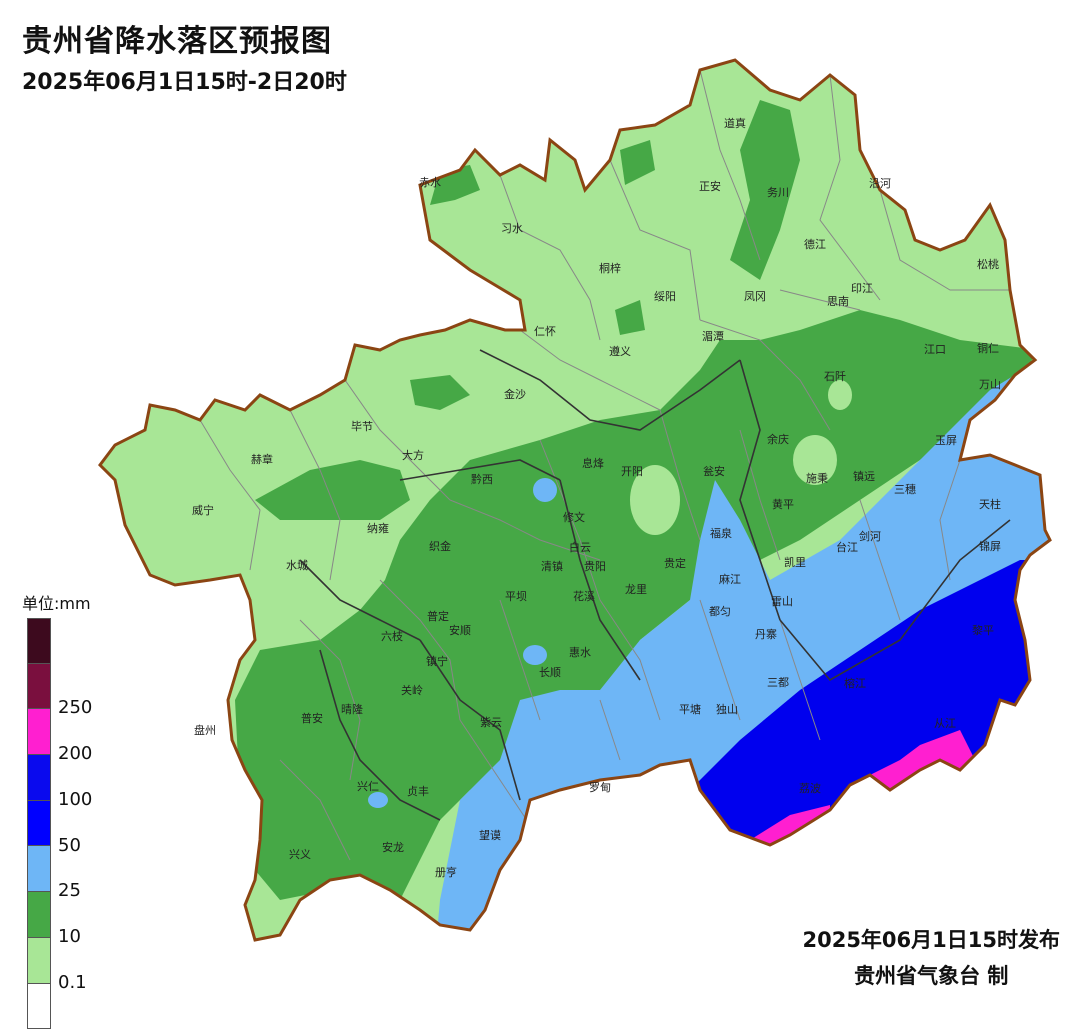 The image size is (1080, 1029). I want to click on city-label: 惠水, so click(580, 652).